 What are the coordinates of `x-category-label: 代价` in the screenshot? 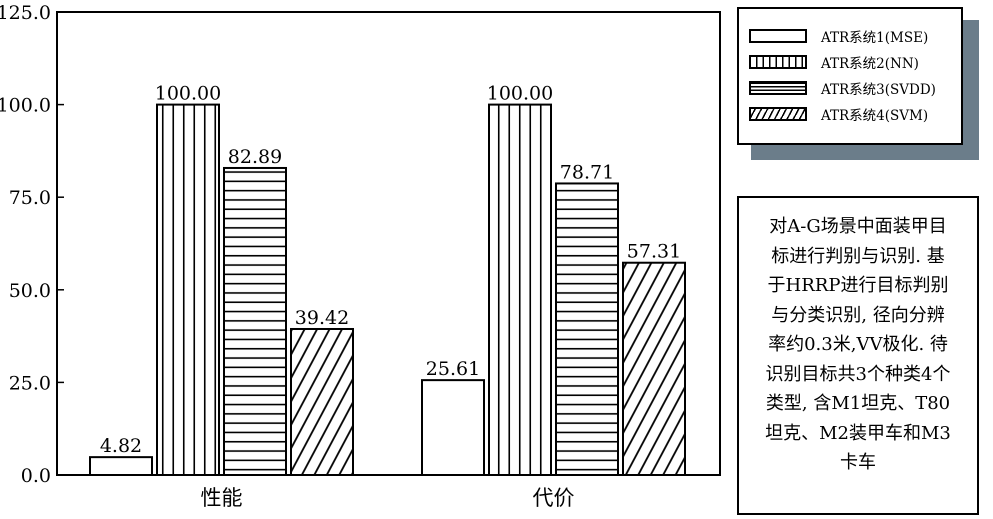 It's located at (554, 498).